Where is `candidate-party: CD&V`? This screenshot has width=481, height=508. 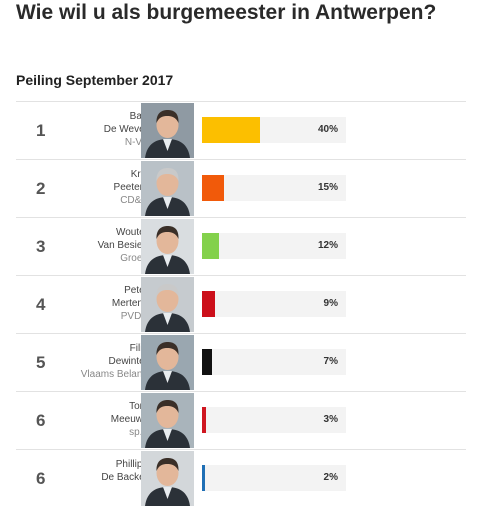 candidate-party: CD&V is located at coordinates (134, 200).